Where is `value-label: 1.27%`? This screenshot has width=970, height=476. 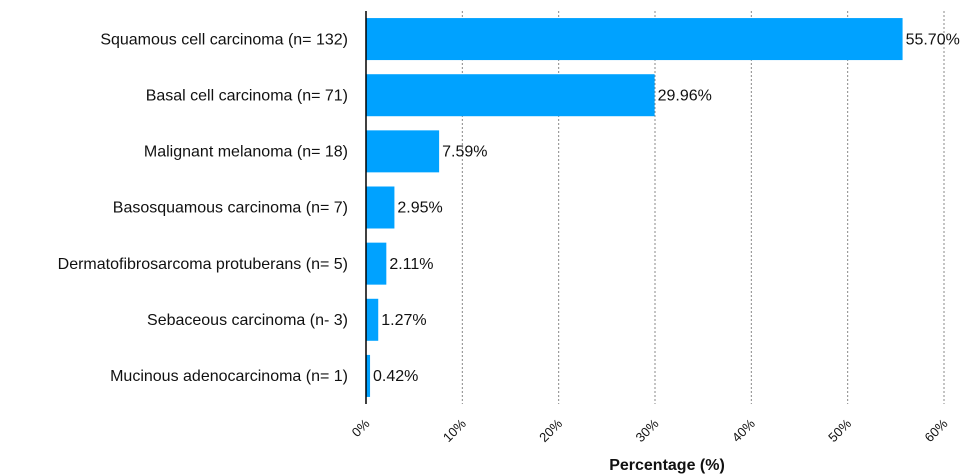 value-label: 1.27% is located at coordinates (403, 320).